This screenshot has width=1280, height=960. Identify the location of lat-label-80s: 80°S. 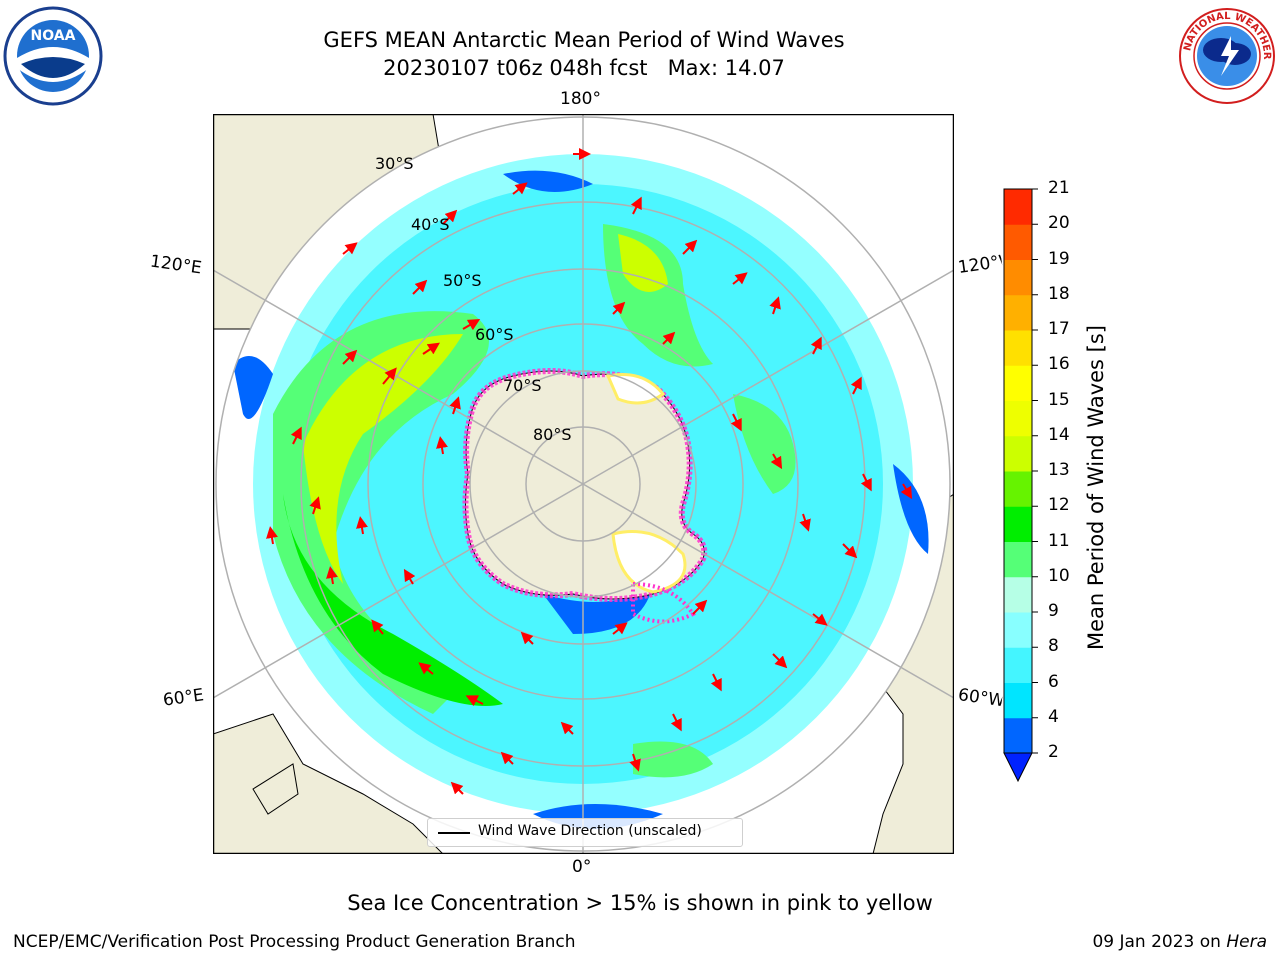
(552, 434).